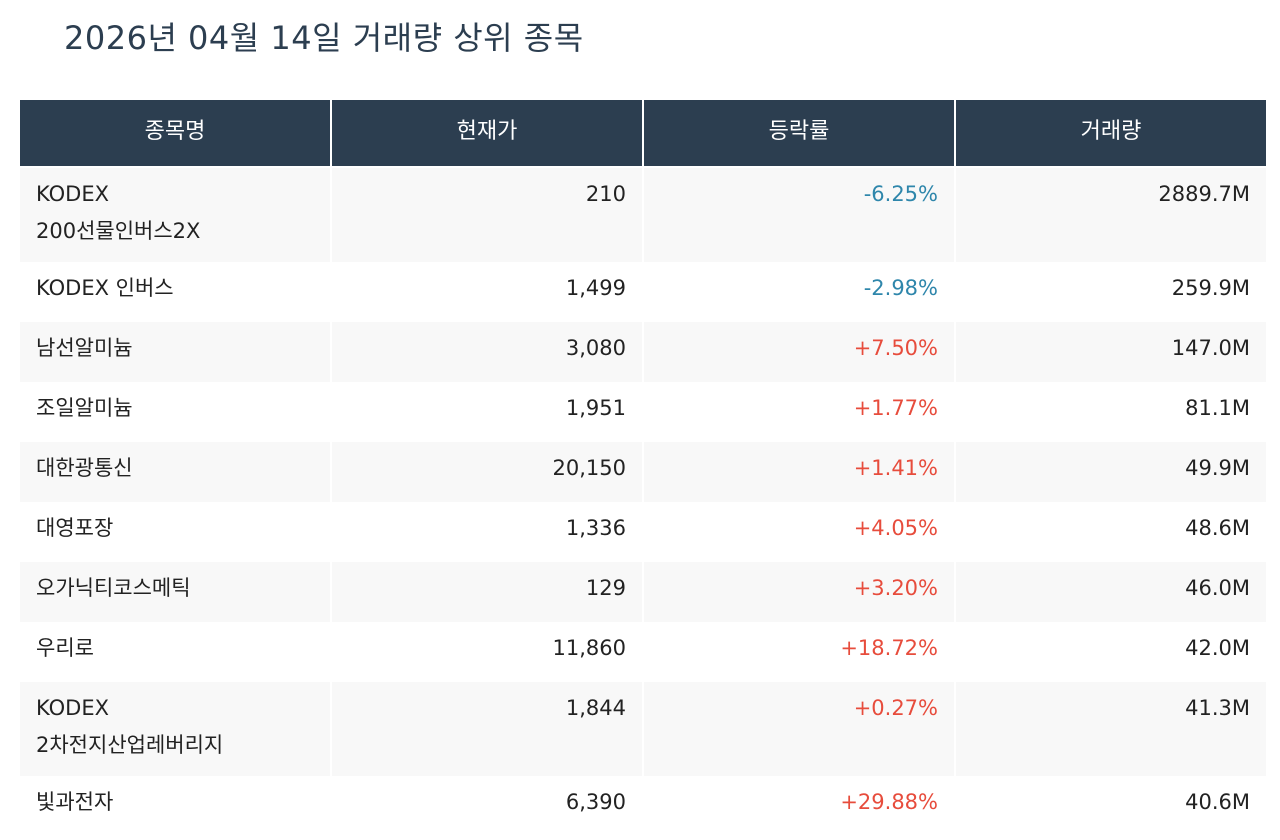 This screenshot has width=1280, height=840. I want to click on stock-volume: 81.1M, so click(1111, 412).